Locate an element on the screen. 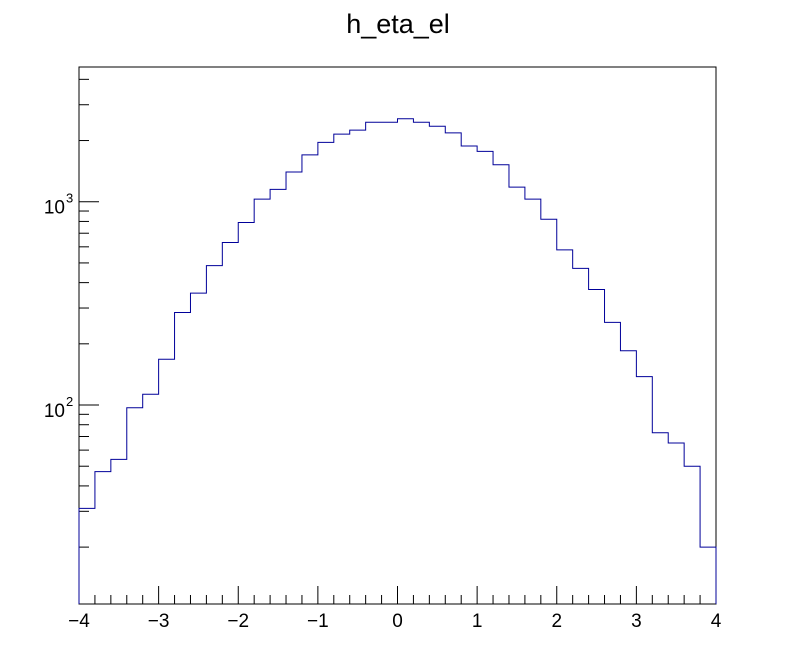 This screenshot has width=796, height=672. x-tick-label: 3 is located at coordinates (636, 621).